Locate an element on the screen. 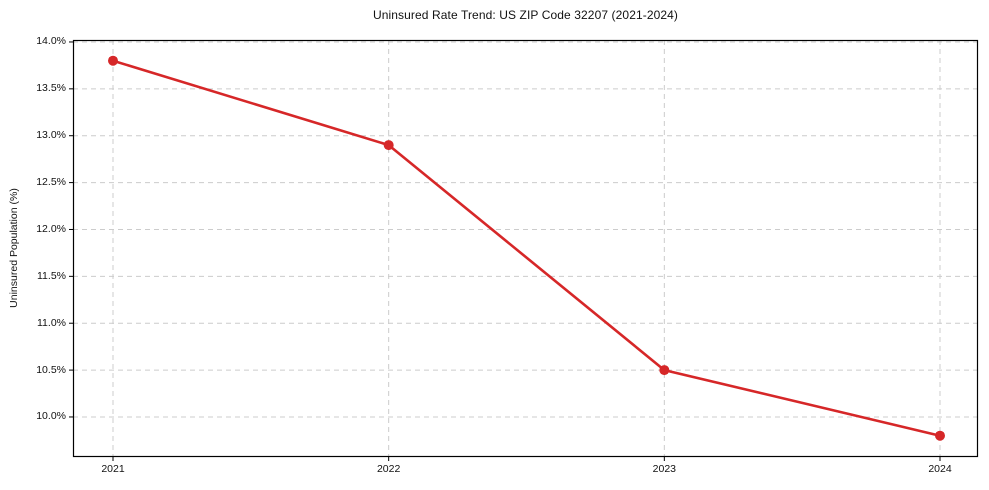 The image size is (989, 490). y-tick-label: 11.5% is located at coordinates (51, 275).